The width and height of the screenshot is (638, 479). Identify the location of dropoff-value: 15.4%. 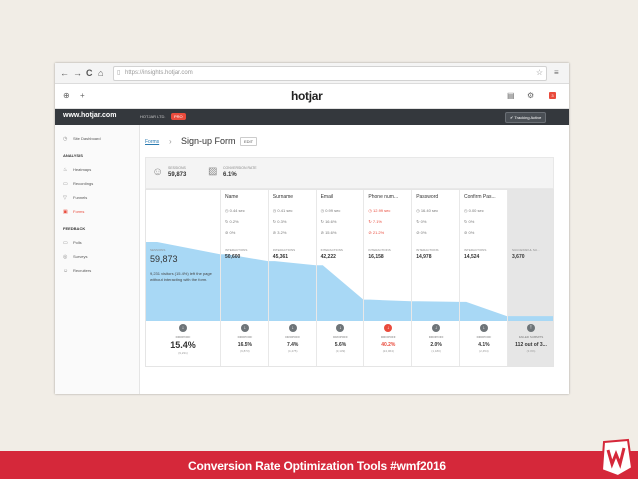
(183, 345).